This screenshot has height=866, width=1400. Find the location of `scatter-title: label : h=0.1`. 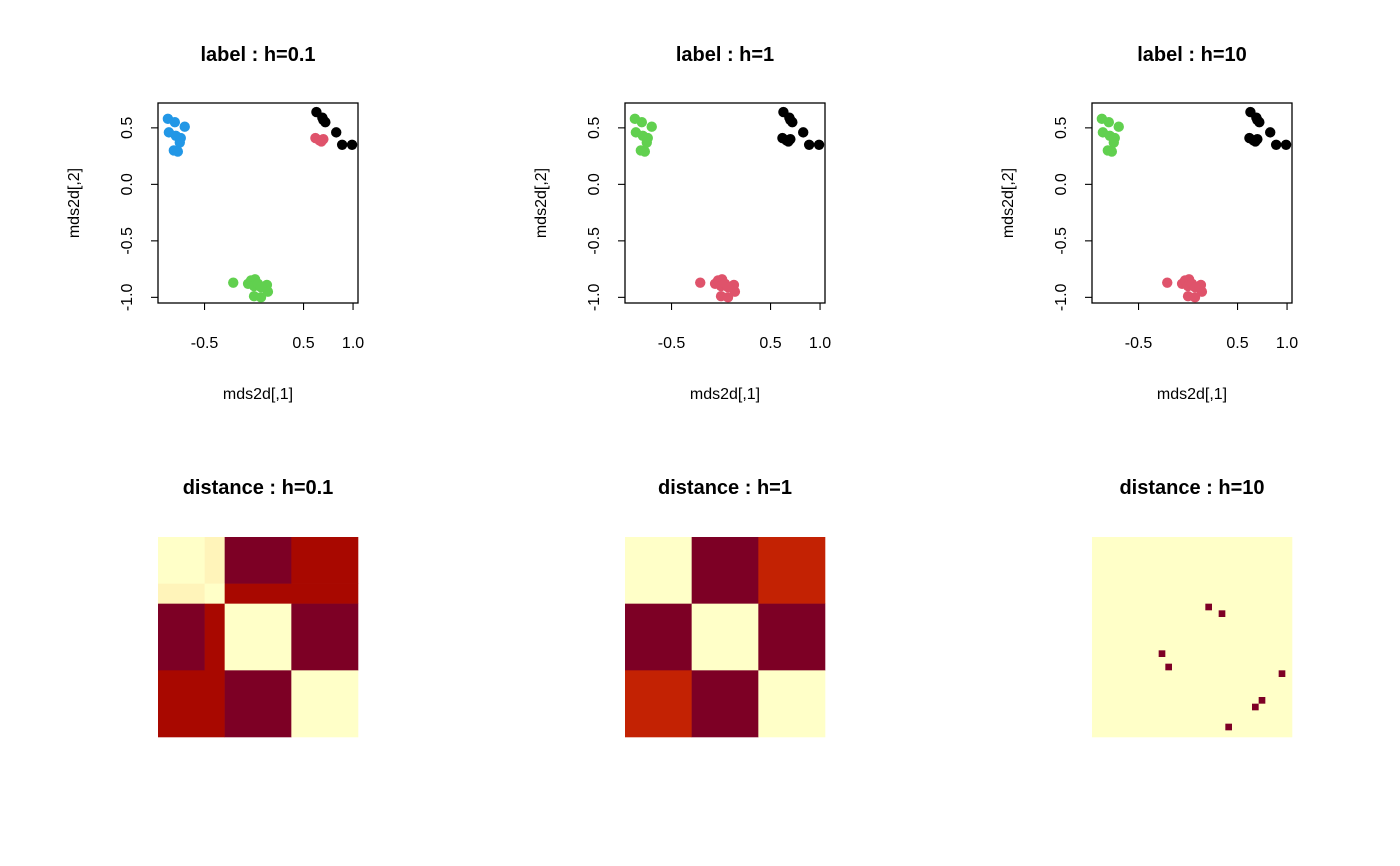

scatter-title: label : h=0.1 is located at coordinates (257, 55).